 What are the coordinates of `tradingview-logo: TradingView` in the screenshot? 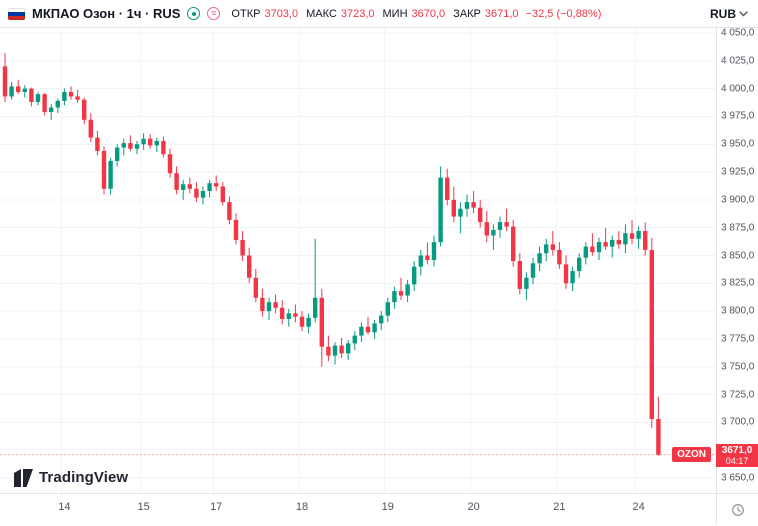 It's located at (70, 477).